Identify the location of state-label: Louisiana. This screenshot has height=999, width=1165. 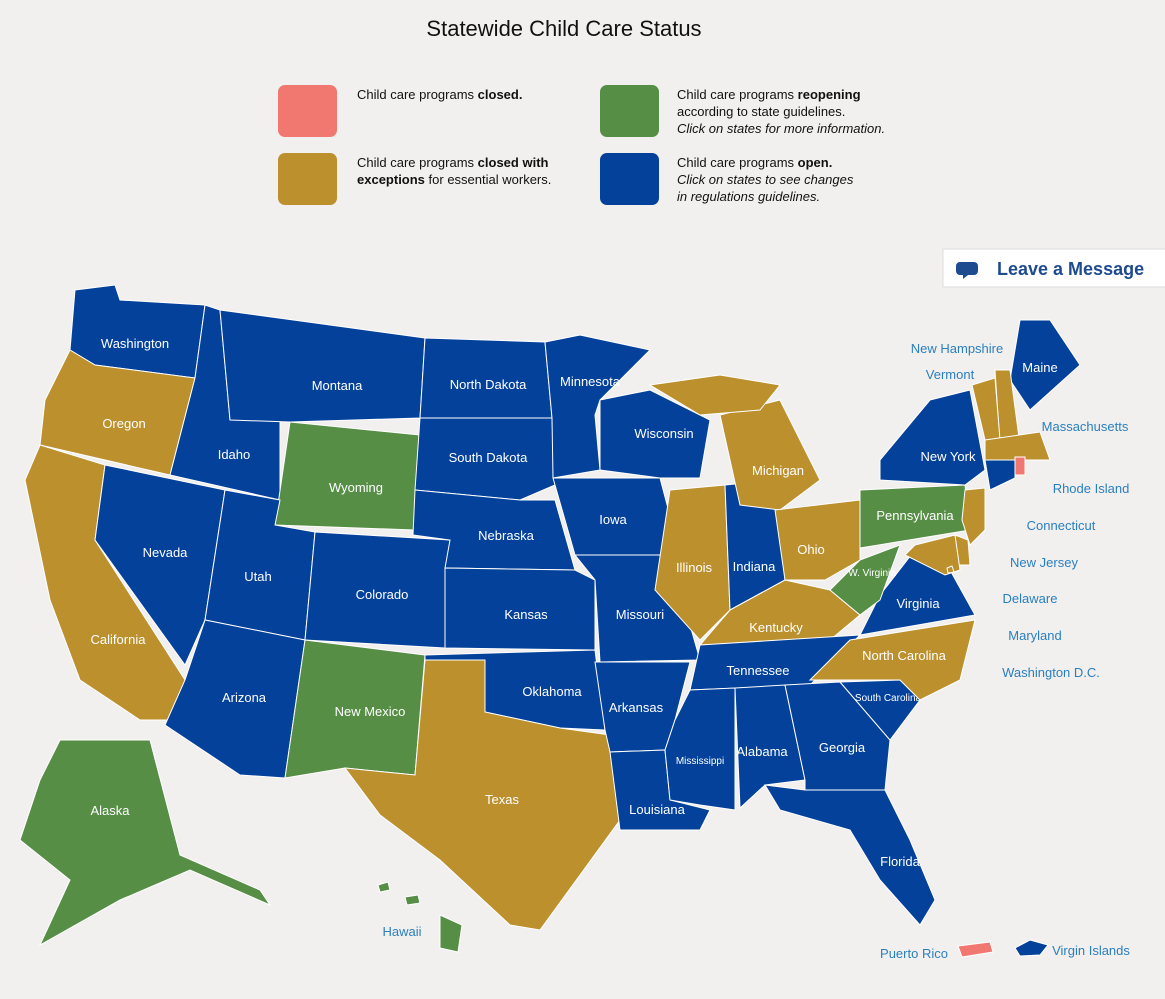
(657, 809).